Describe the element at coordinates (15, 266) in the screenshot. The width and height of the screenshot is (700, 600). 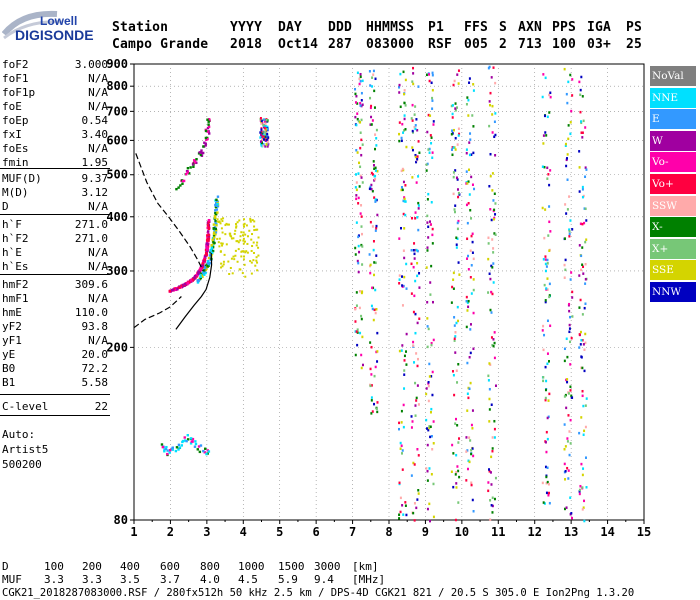
I see `param-name: h`Es` at that location.